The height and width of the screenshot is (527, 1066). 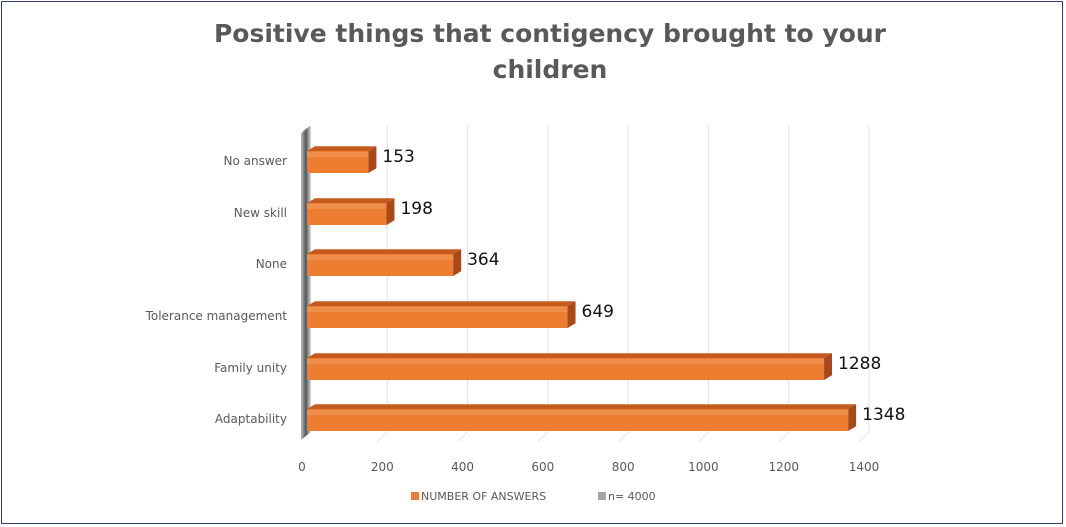 What do you see at coordinates (864, 467) in the screenshot?
I see `x-tick-label: 1400` at bounding box center [864, 467].